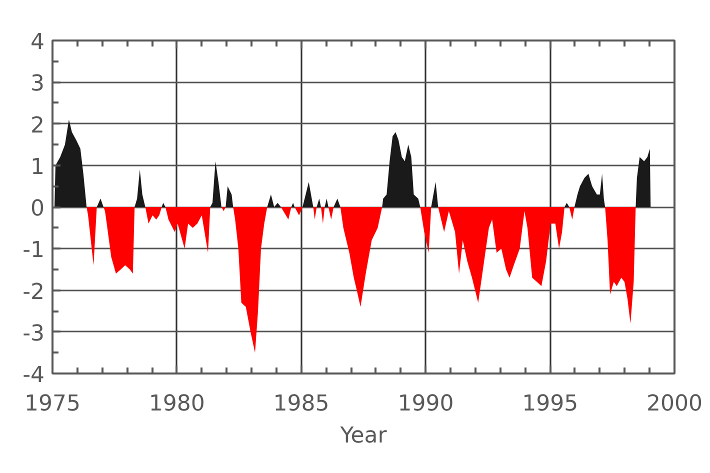 Image resolution: width=710 pixels, height=473 pixels. I want to click on y-tick-label: 0, so click(37, 209).